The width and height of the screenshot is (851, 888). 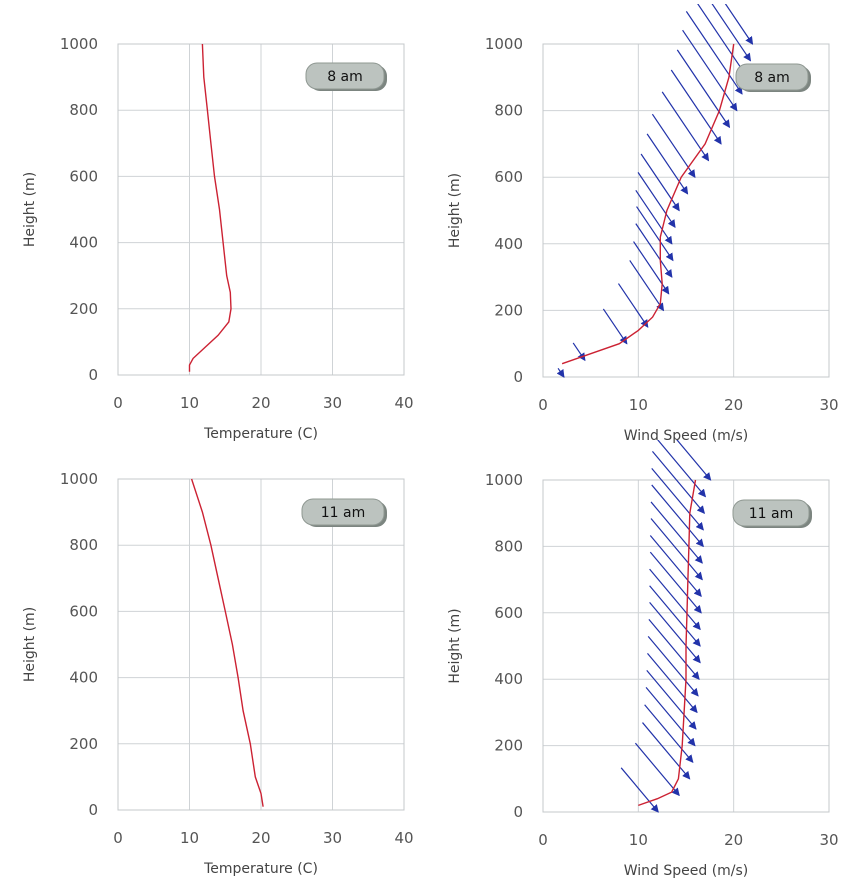 What do you see at coordinates (686, 871) in the screenshot?
I see `x-axis-label: Wind Speed (m/s)` at bounding box center [686, 871].